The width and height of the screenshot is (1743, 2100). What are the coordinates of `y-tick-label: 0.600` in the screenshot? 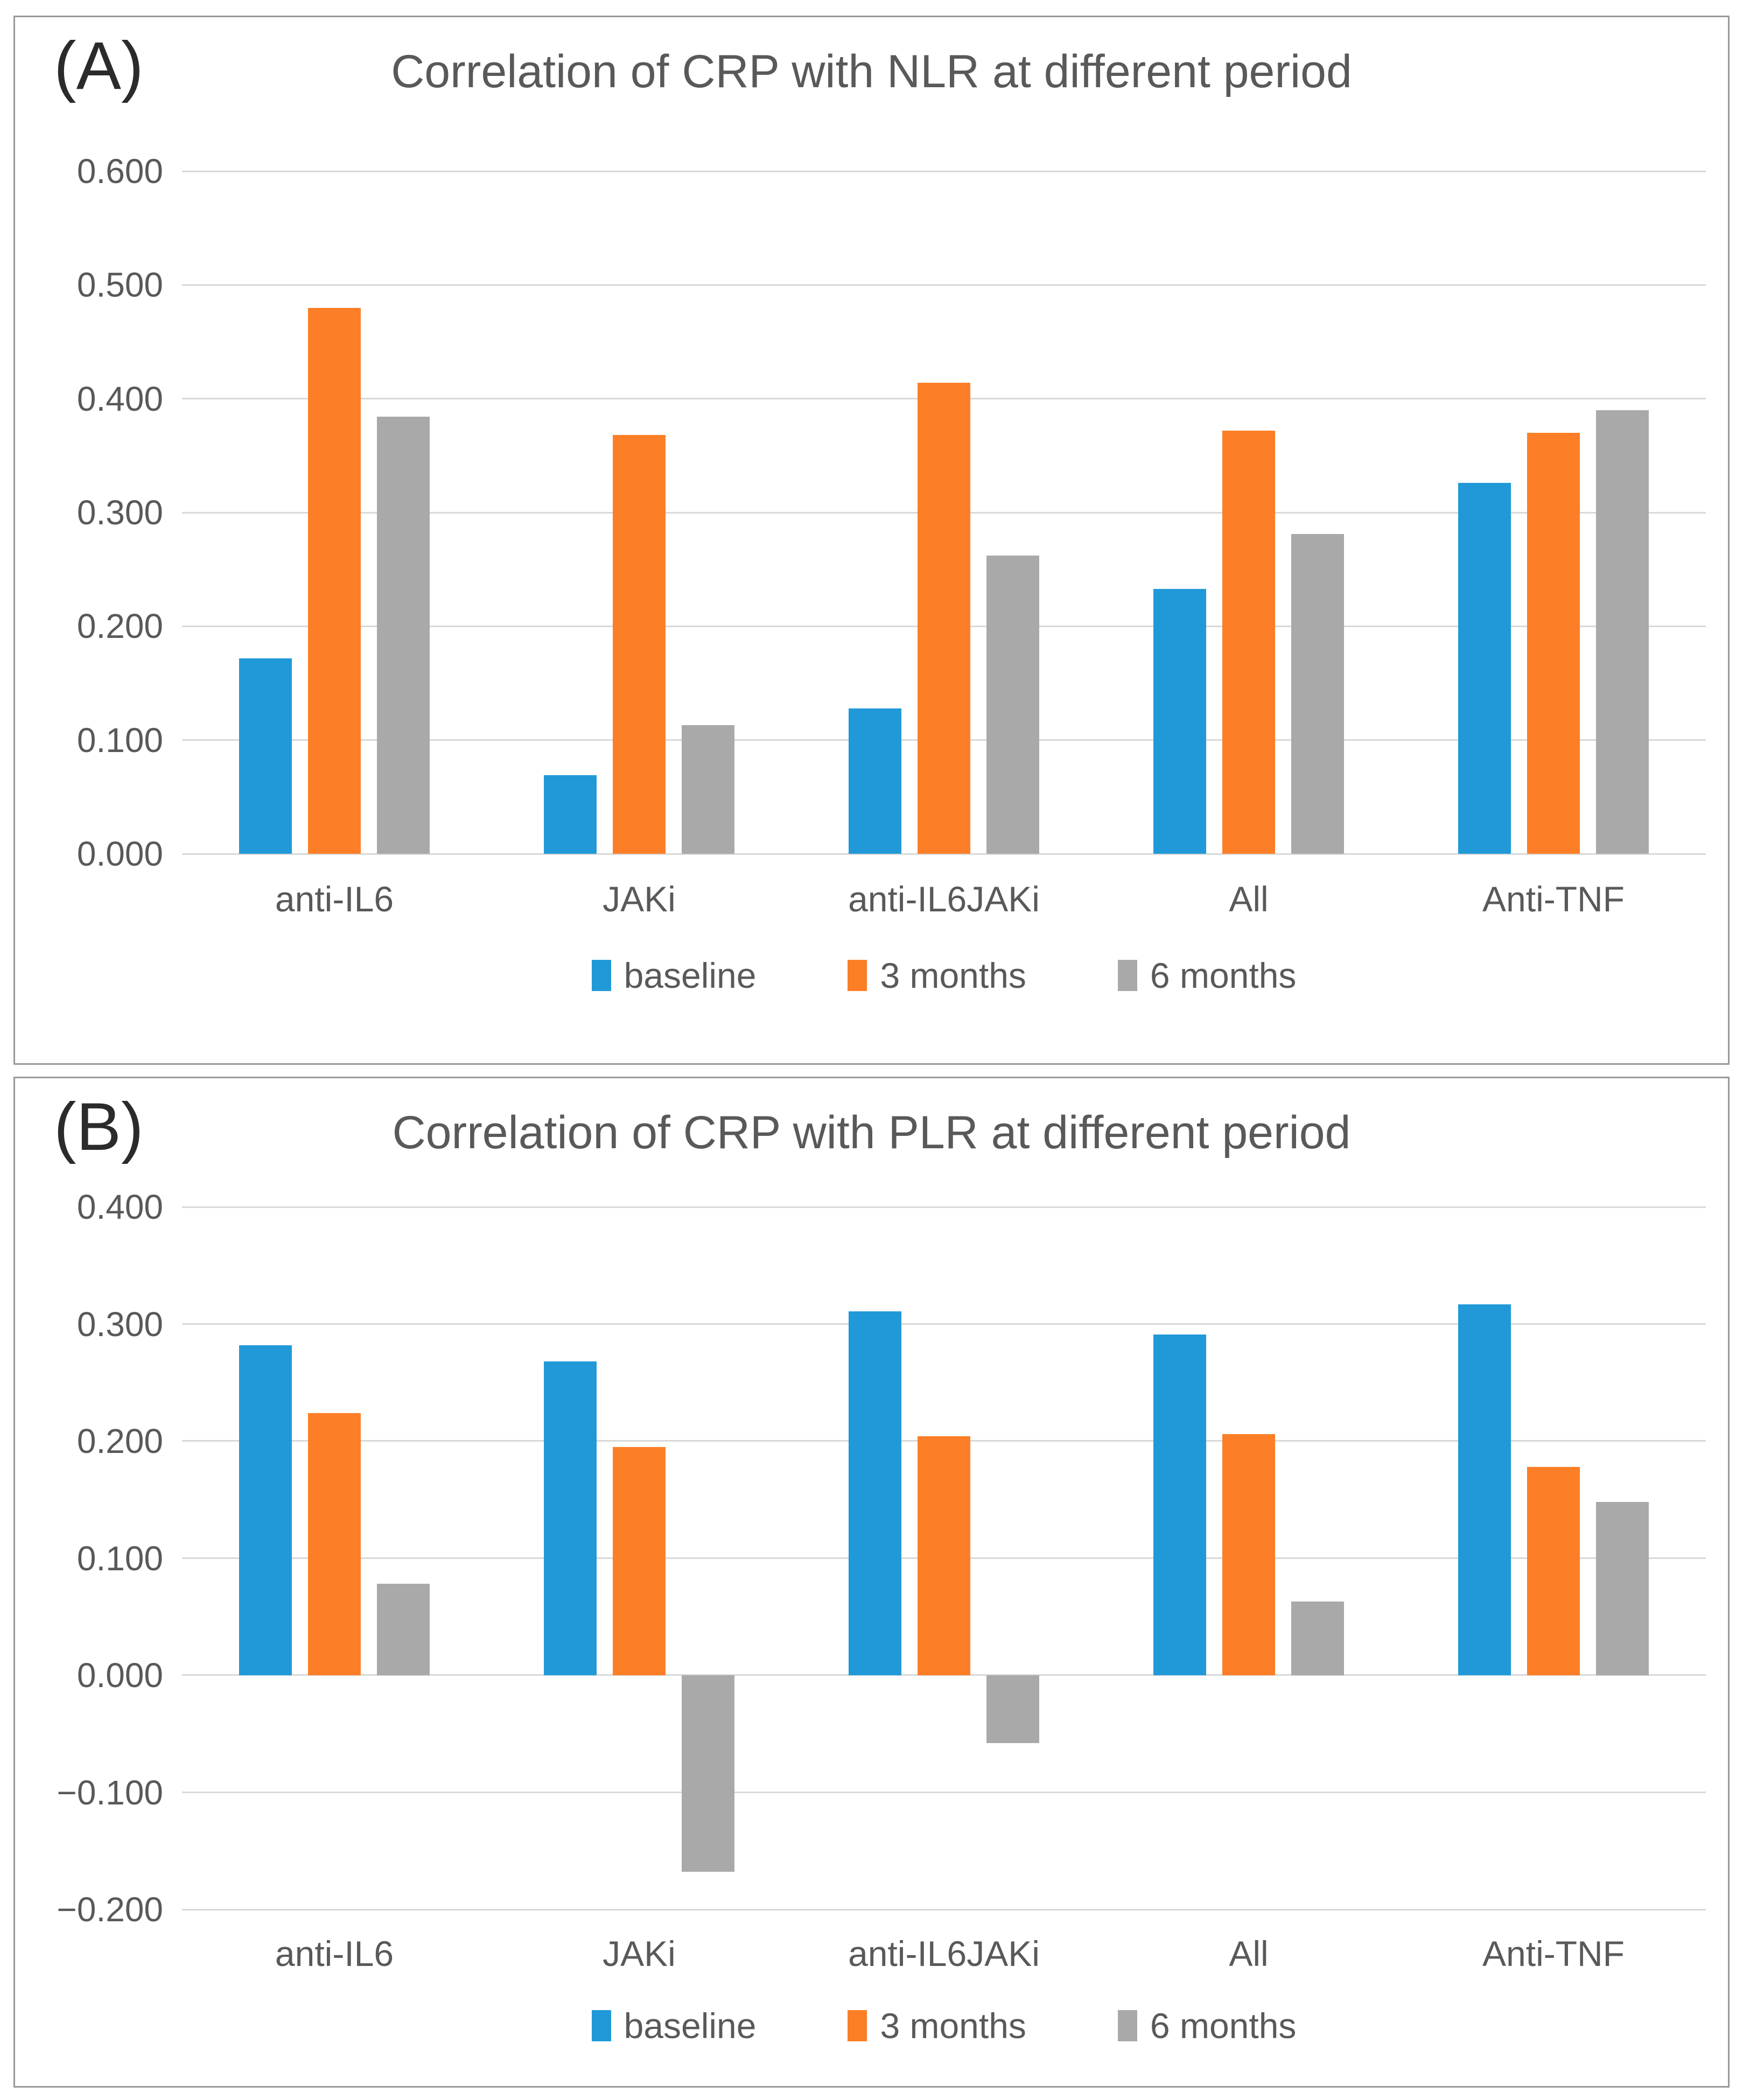 It's located at (119, 172).